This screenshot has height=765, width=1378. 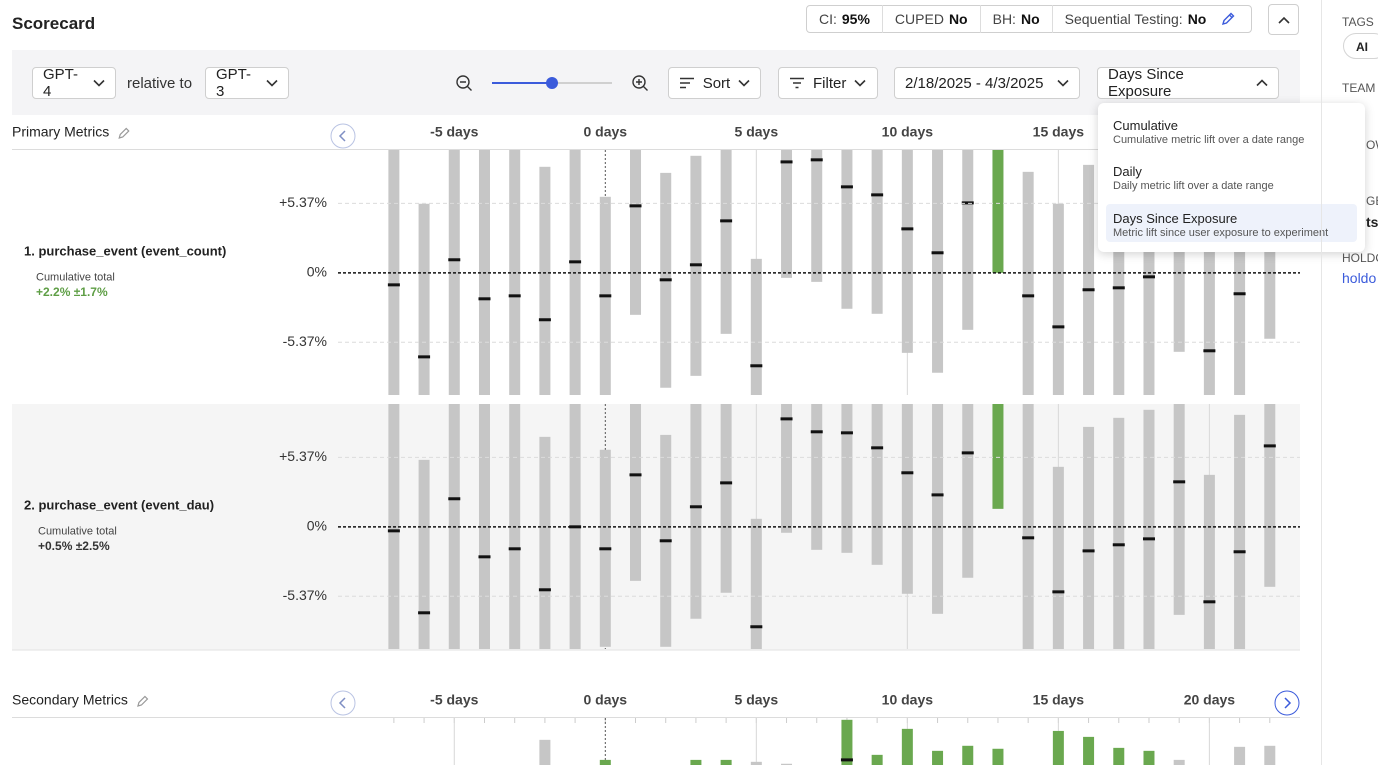 What do you see at coordinates (125, 250) in the screenshot?
I see `metric-name: 1. purchase_event (event_count)` at bounding box center [125, 250].